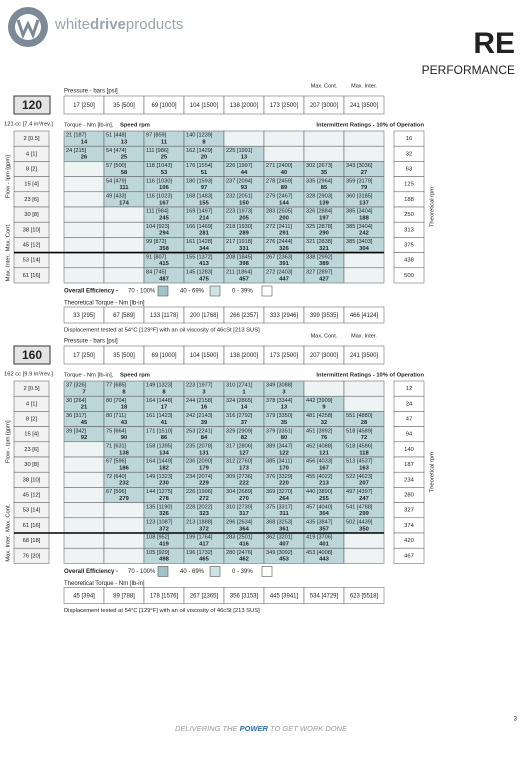  I want to click on speed-value: 279, so click(124, 499).